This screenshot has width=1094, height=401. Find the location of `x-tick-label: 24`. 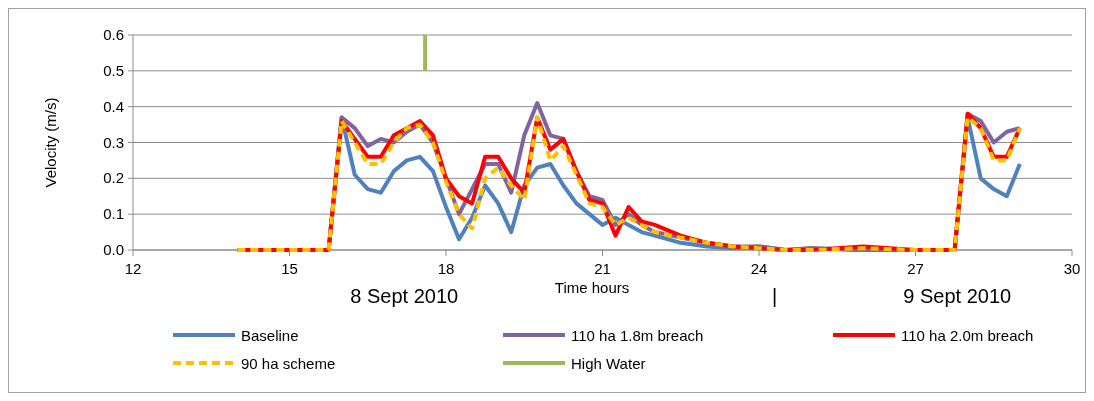

x-tick-label: 24 is located at coordinates (759, 268).